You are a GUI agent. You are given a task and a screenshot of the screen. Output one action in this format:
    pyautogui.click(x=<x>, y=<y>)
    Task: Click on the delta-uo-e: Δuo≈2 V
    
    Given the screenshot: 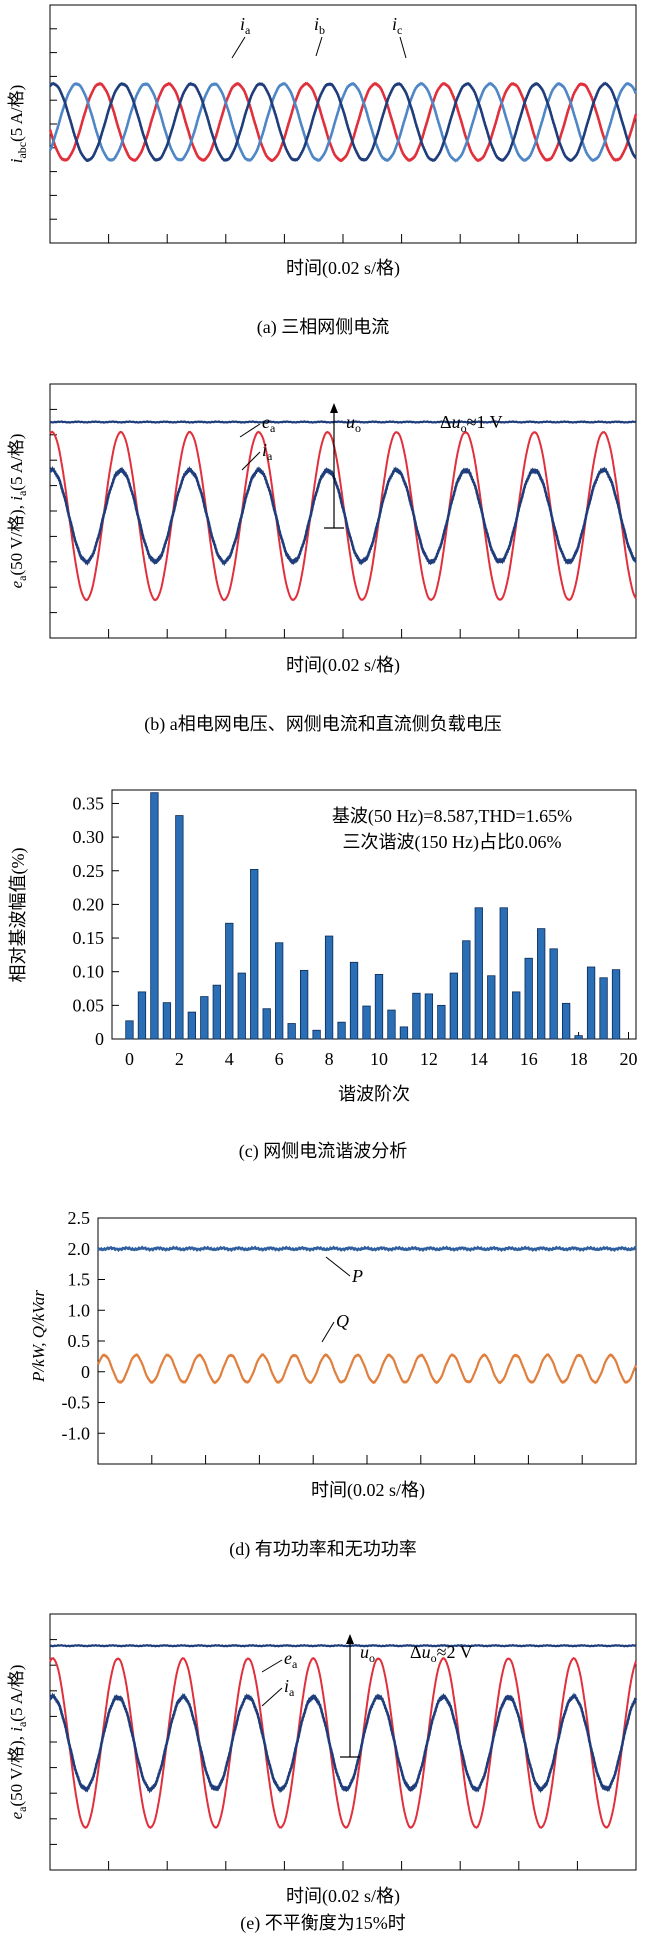 What is the action you would take?
    pyautogui.click(x=441, y=1653)
    